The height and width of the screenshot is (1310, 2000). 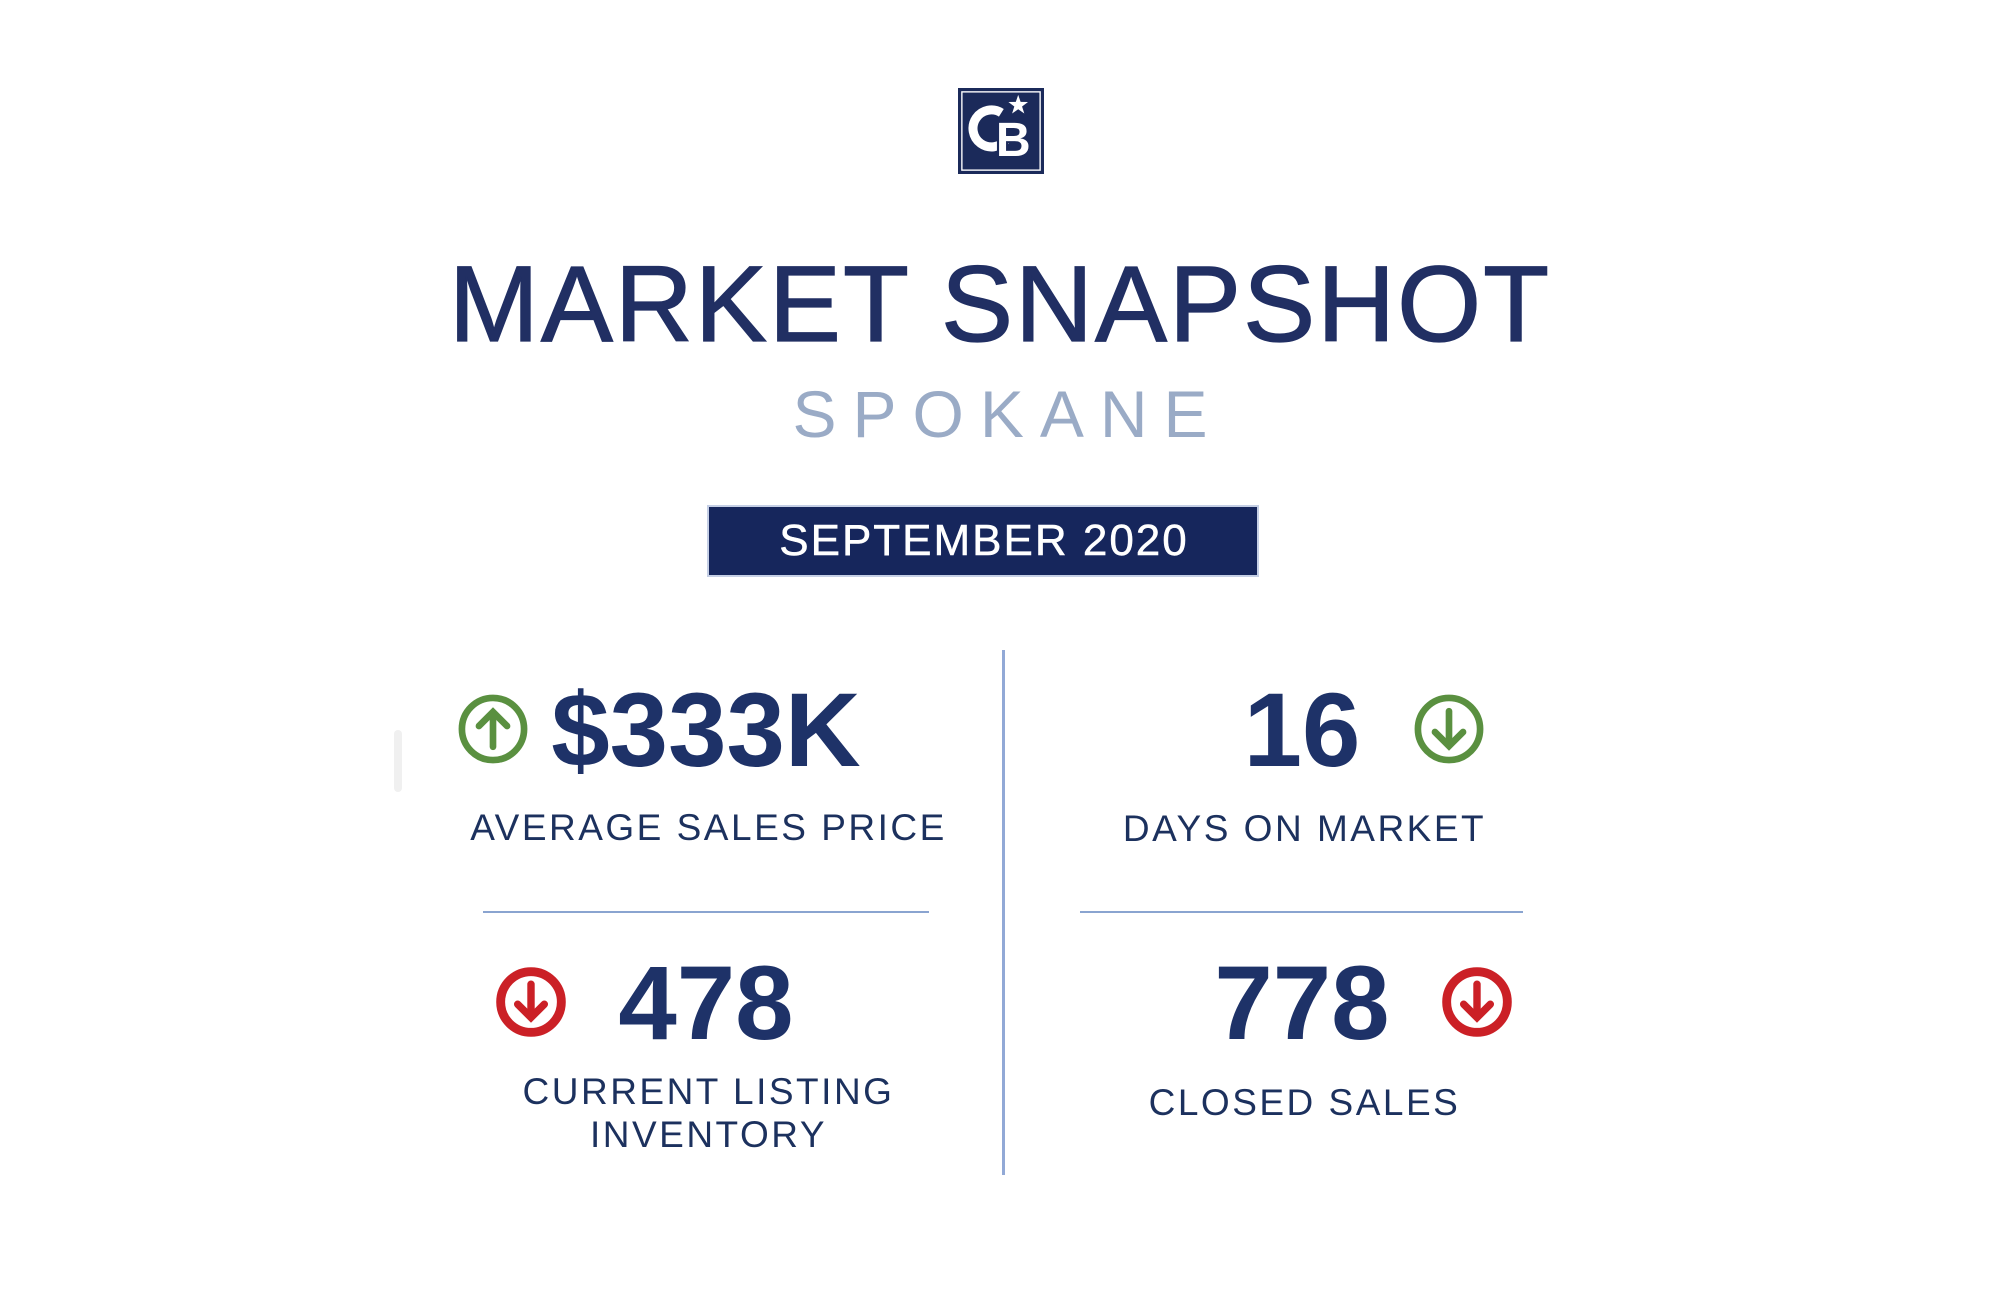 I want to click on stat-label-line2: INVENTORY, so click(x=708, y=1134).